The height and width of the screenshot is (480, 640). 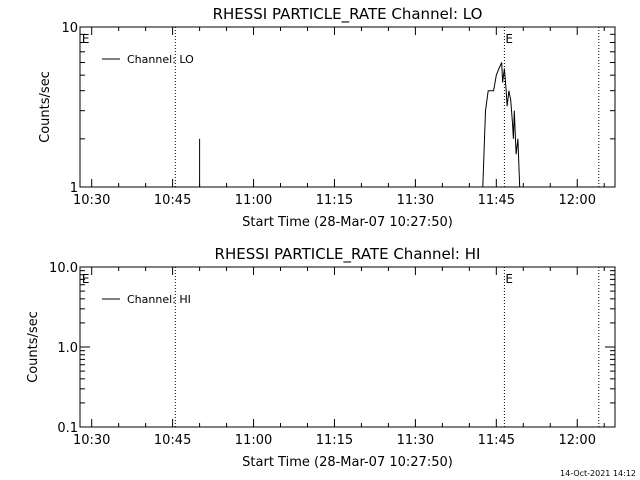 I want to click on chart-title: RHESSI PARTICLE_RATE Channel: LO, so click(x=348, y=14).